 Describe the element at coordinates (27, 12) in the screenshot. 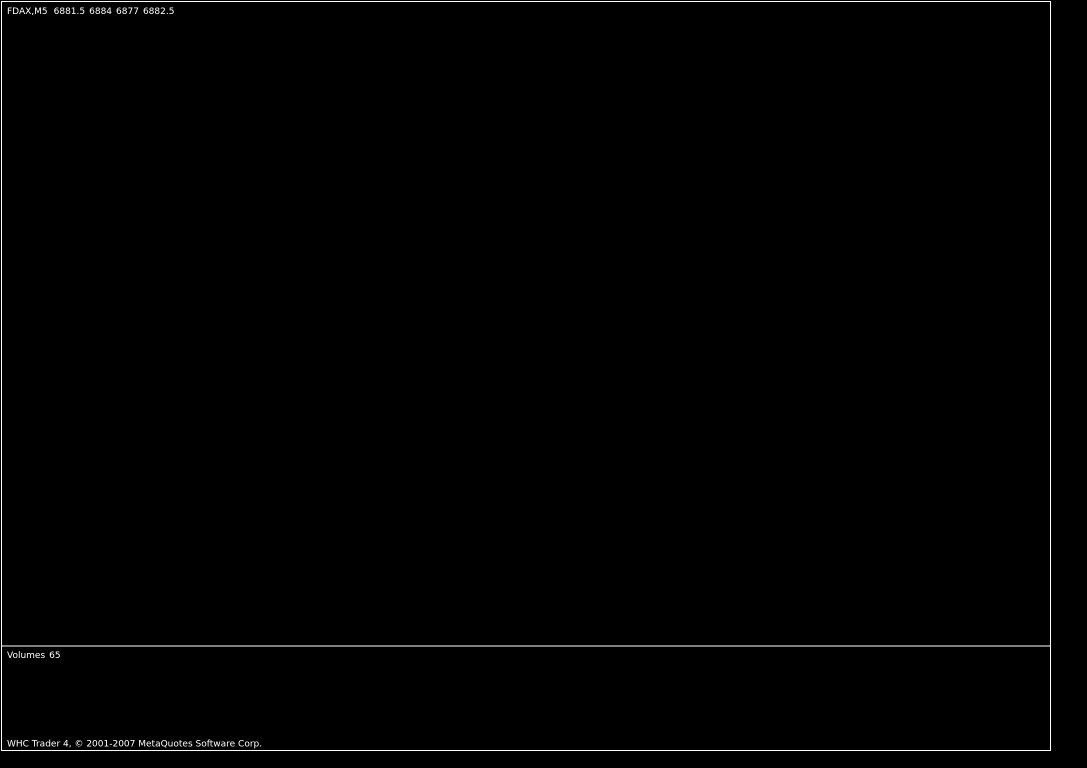

I see `symbol: FDAX,M5` at that location.